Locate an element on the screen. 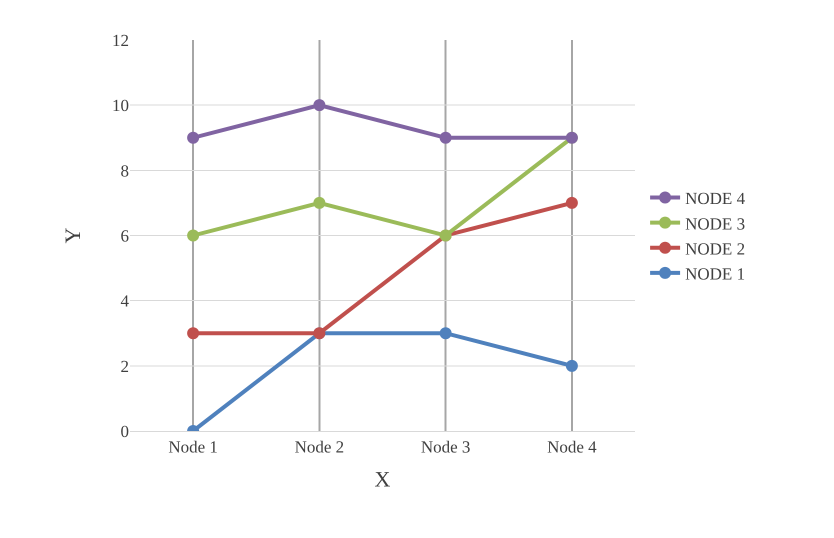 The width and height of the screenshot is (834, 538). legend-label: NODE 1 is located at coordinates (715, 274).